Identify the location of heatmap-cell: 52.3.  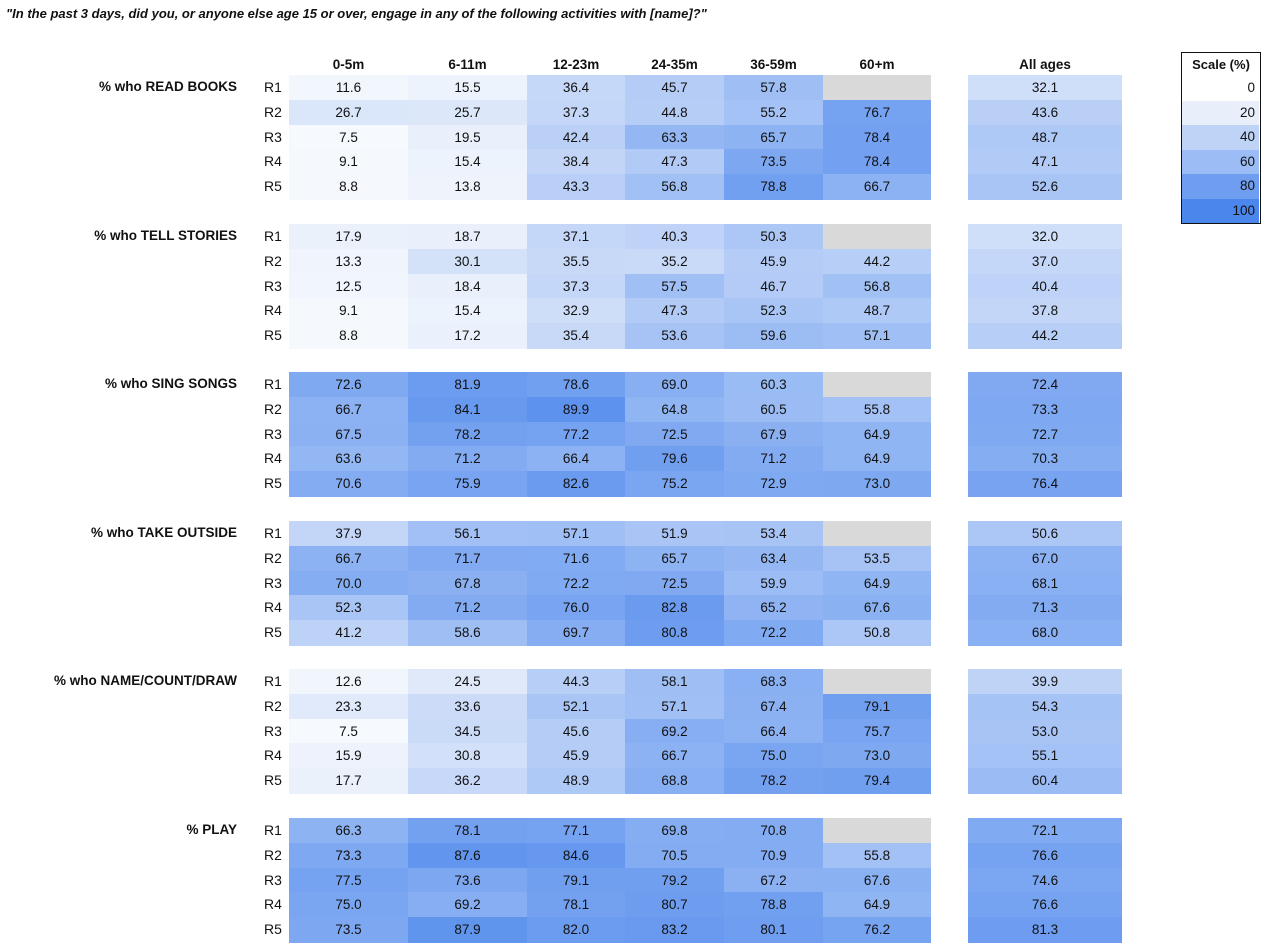
(773, 311).